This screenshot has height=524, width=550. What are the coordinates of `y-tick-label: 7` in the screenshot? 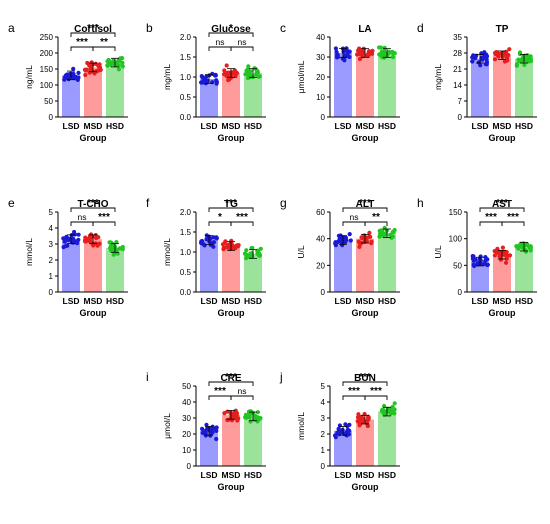 It's located at (460, 101).